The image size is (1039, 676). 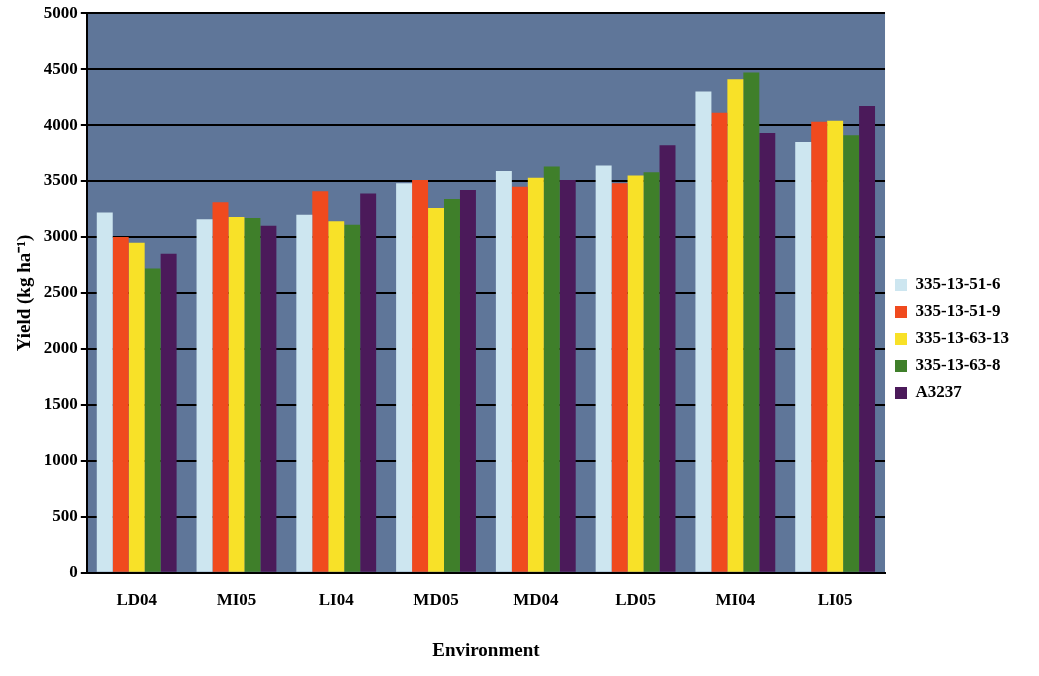 I want to click on y-tick-label: 1500, so click(x=60, y=404).